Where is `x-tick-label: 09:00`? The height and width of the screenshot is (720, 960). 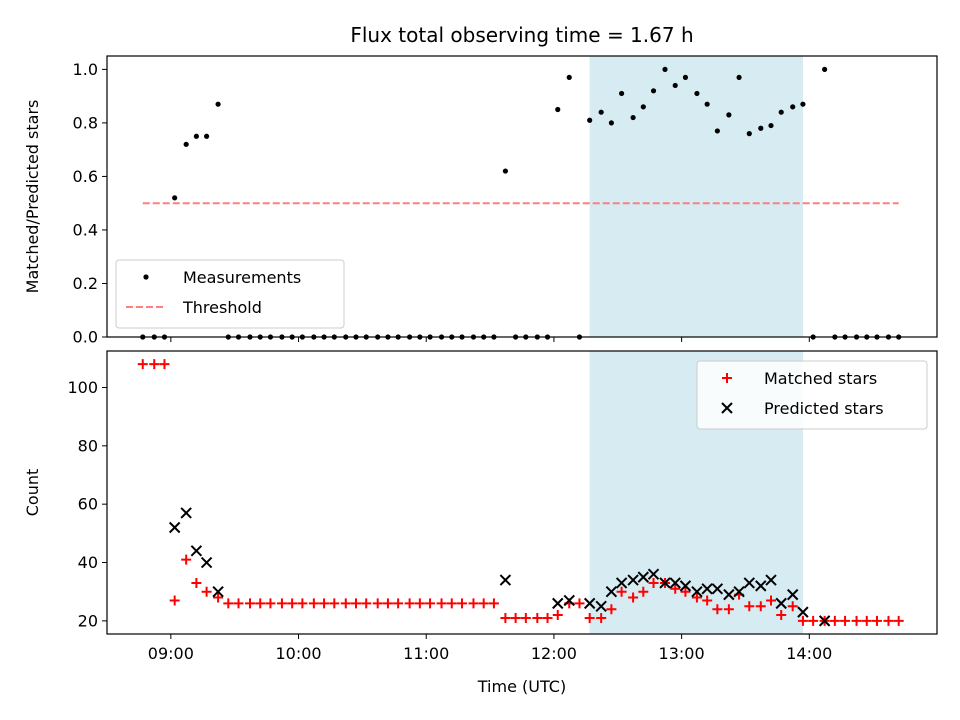 x-tick-label: 09:00 is located at coordinates (171, 653).